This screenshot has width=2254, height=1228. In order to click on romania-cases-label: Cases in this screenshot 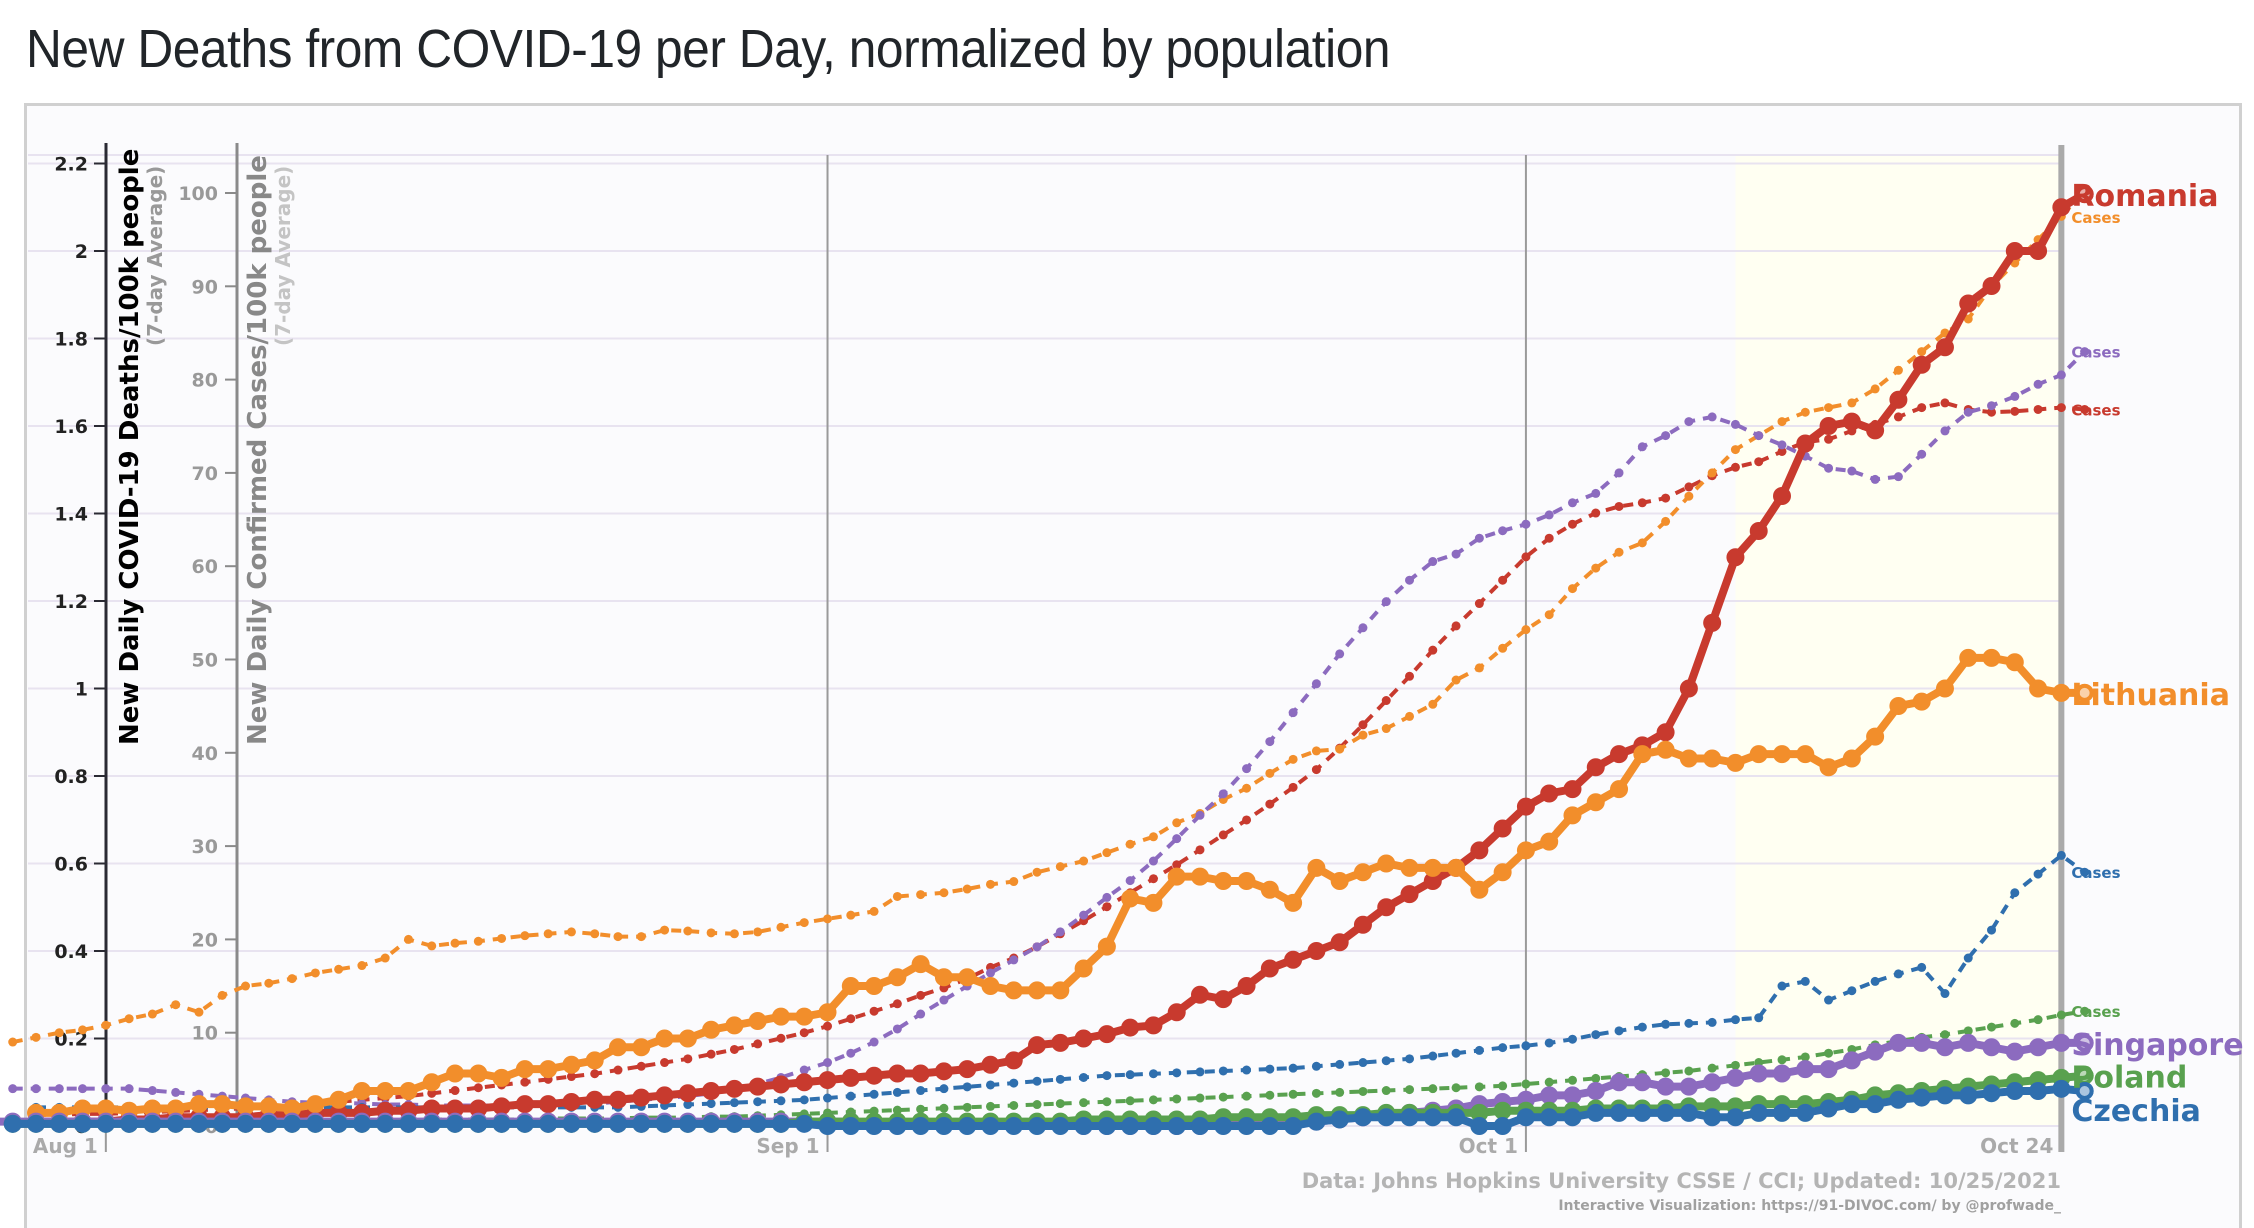, I will do `click(2095, 410)`.